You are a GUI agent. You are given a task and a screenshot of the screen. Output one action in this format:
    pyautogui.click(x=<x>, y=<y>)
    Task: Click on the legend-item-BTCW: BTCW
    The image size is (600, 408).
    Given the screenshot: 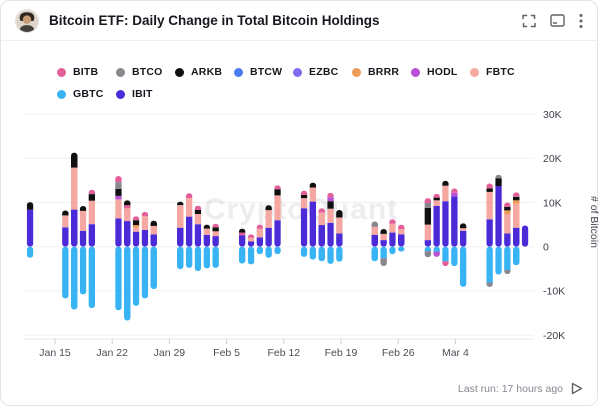 What is the action you would take?
    pyautogui.click(x=263, y=72)
    